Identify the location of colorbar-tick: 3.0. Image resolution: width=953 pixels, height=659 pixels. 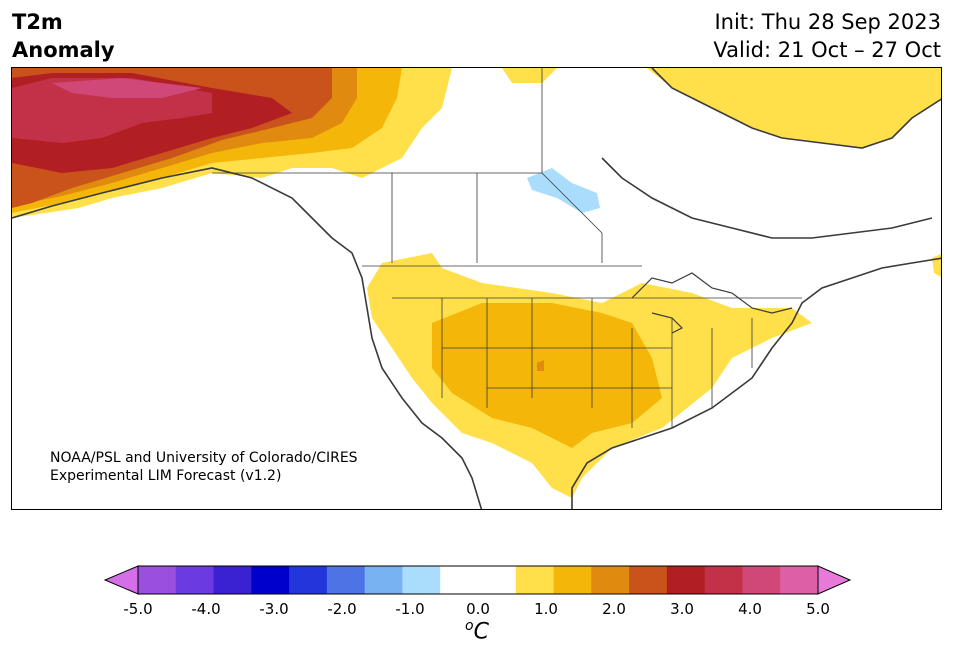
(682, 609).